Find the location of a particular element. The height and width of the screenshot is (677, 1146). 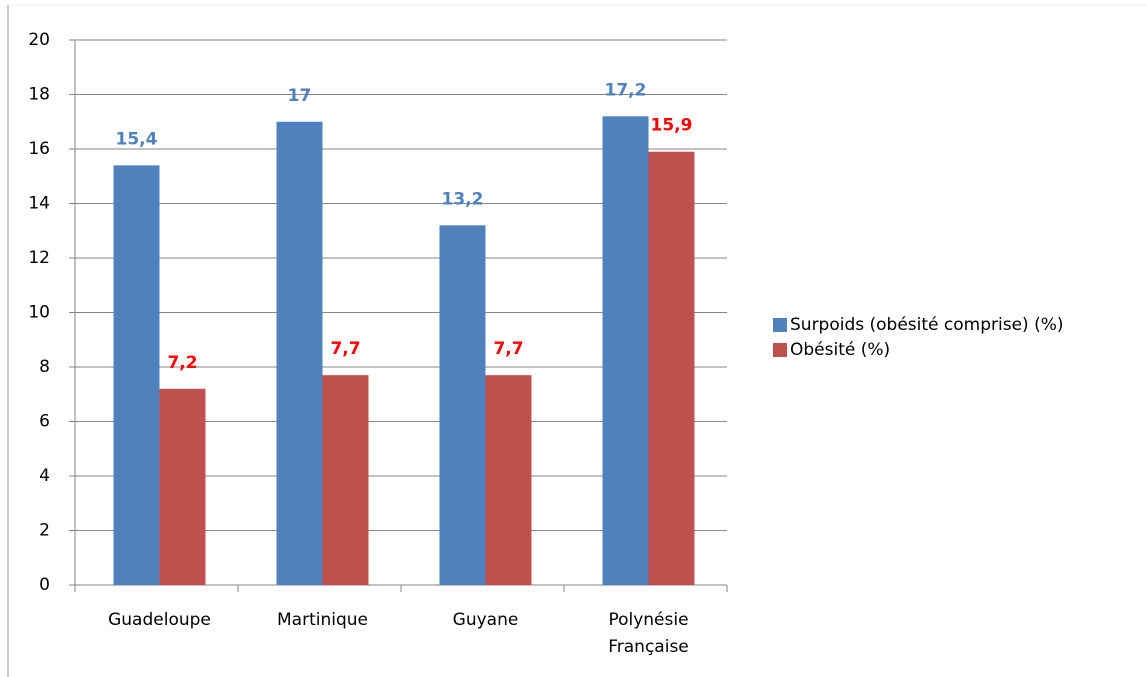

data-label: 13,2 is located at coordinates (463, 199).